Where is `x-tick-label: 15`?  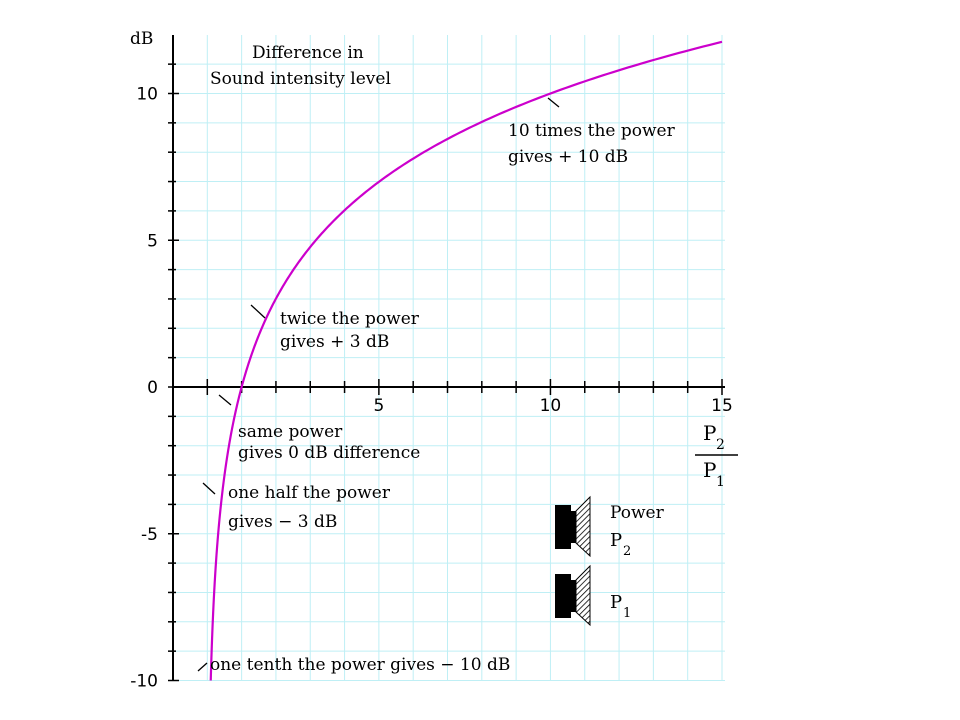 x-tick-label: 15 is located at coordinates (722, 406).